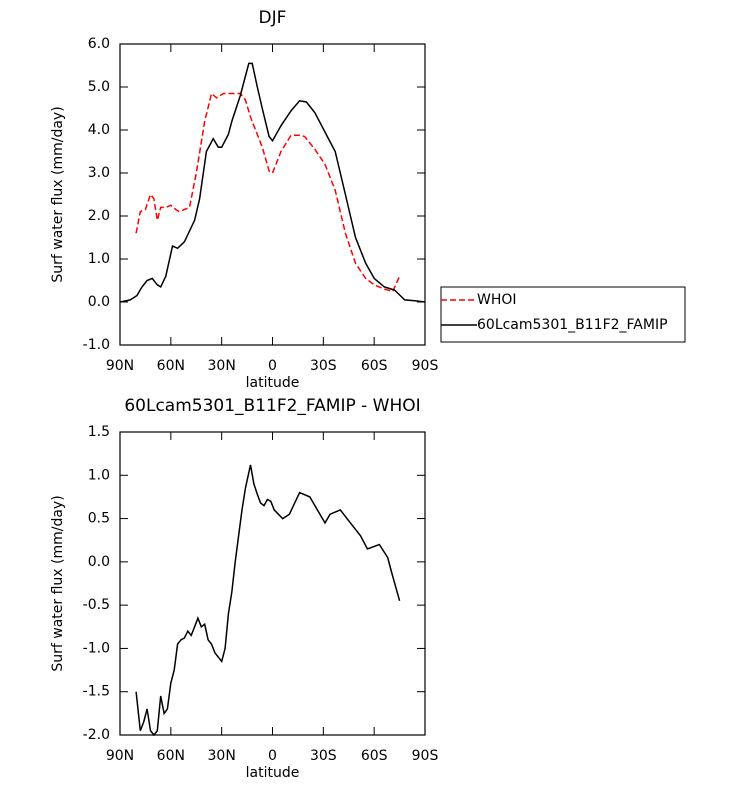  Describe the element at coordinates (99, 44) in the screenshot. I see `y-tick-label: 6.0` at that location.